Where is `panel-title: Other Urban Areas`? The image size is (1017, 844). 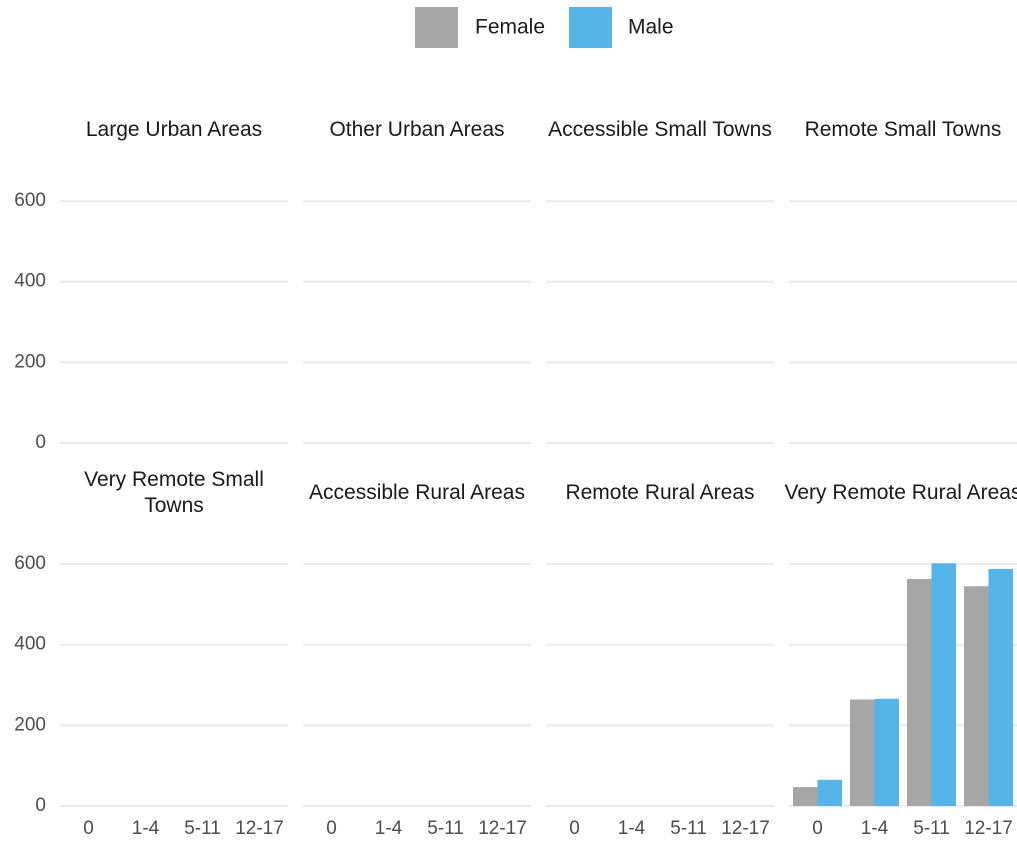
panel-title: Other Urban Areas is located at coordinates (417, 129).